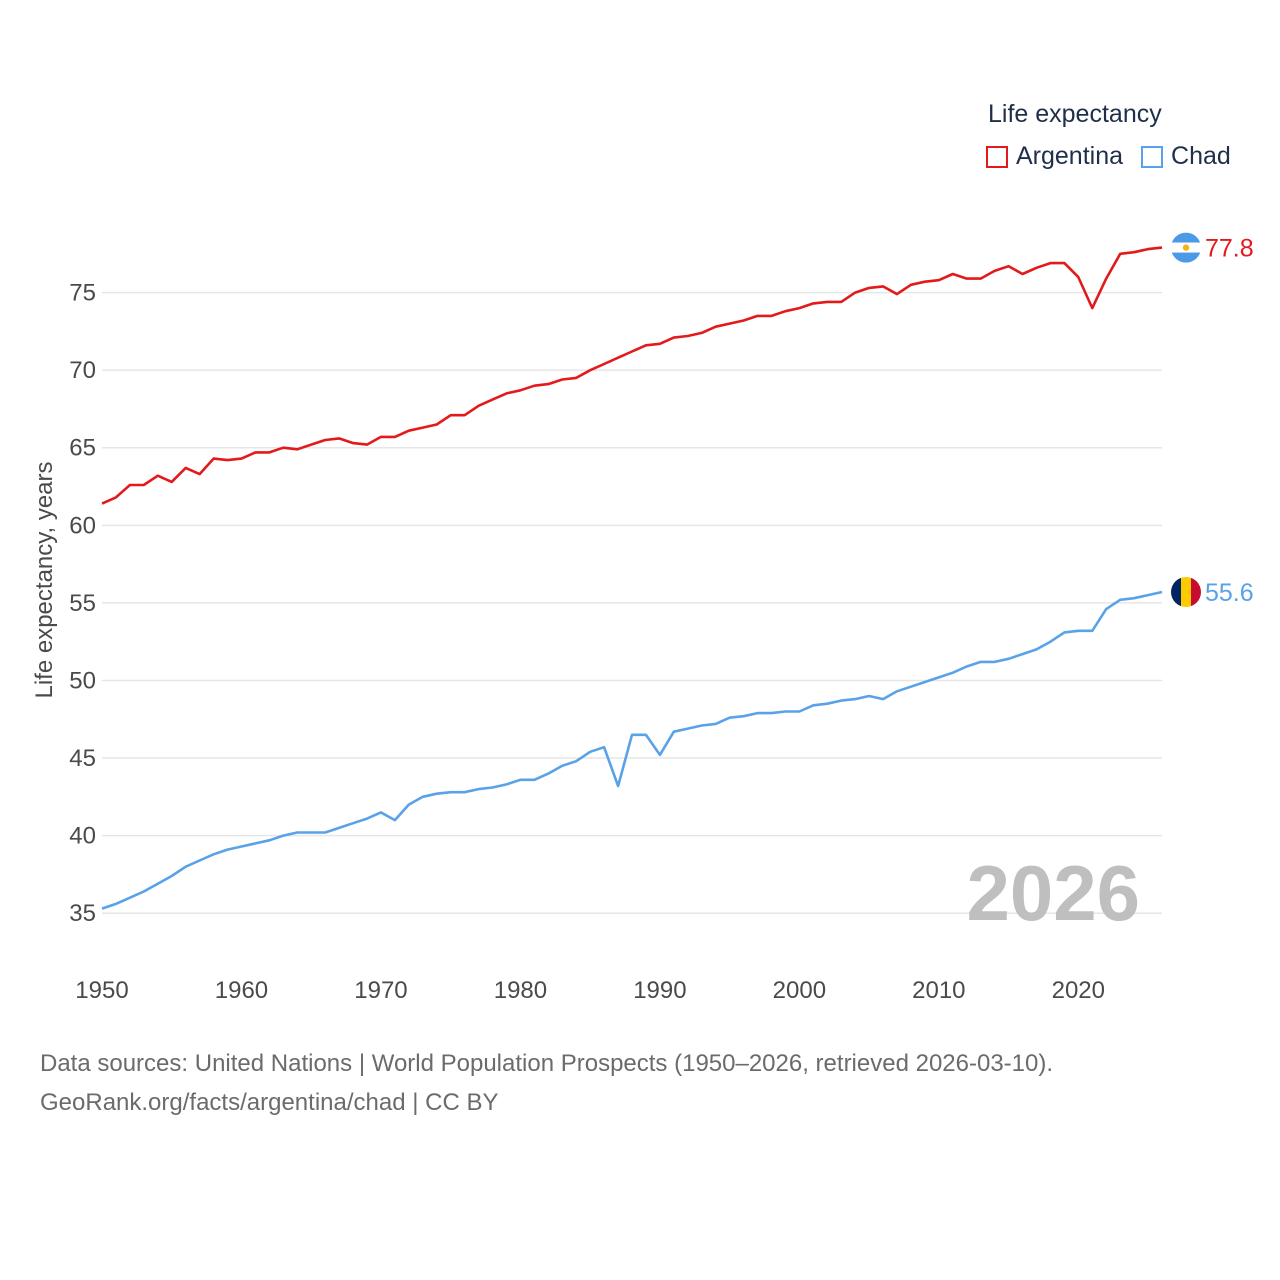 This screenshot has width=1280, height=1280. I want to click on y-tick-label: 45, so click(82, 758).